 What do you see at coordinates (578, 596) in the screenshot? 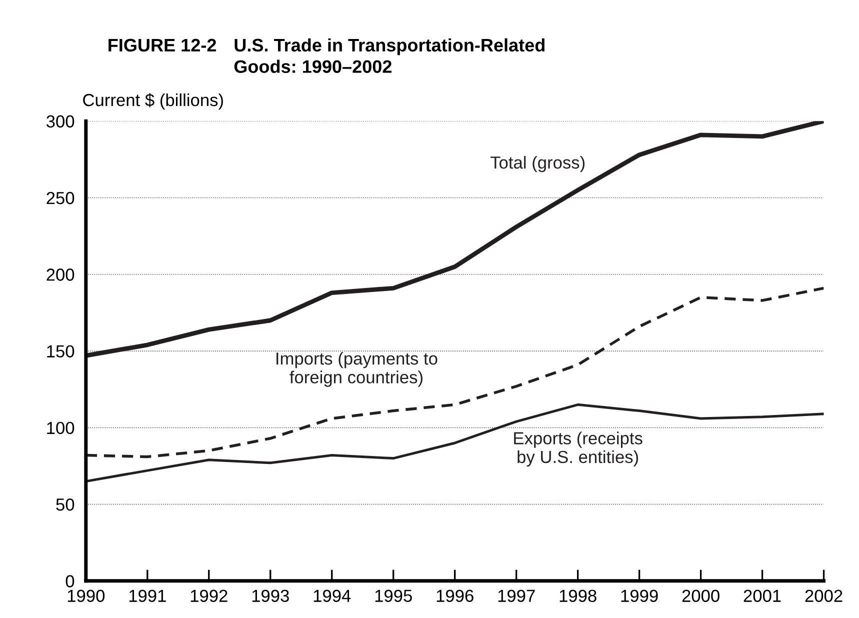
I see `x-tick-label: 1998` at bounding box center [578, 596].